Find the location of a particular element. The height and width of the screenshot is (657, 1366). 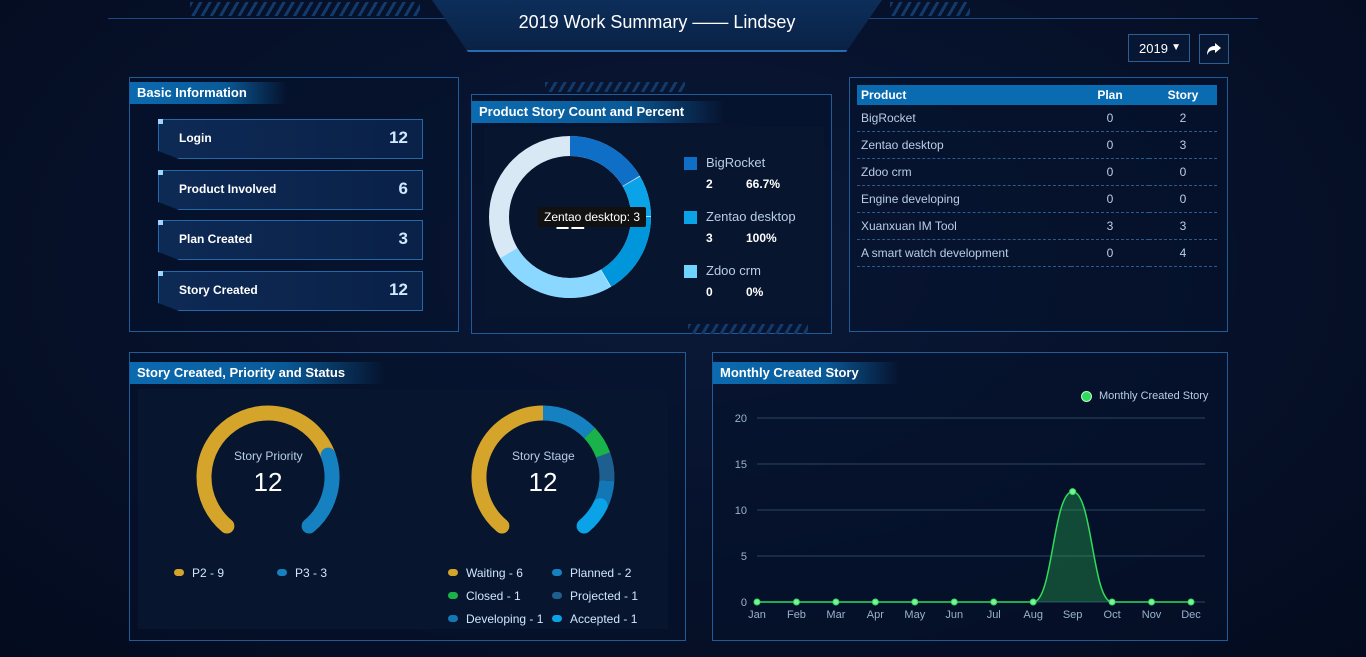

info-card-label: Story Created is located at coordinates (218, 290).